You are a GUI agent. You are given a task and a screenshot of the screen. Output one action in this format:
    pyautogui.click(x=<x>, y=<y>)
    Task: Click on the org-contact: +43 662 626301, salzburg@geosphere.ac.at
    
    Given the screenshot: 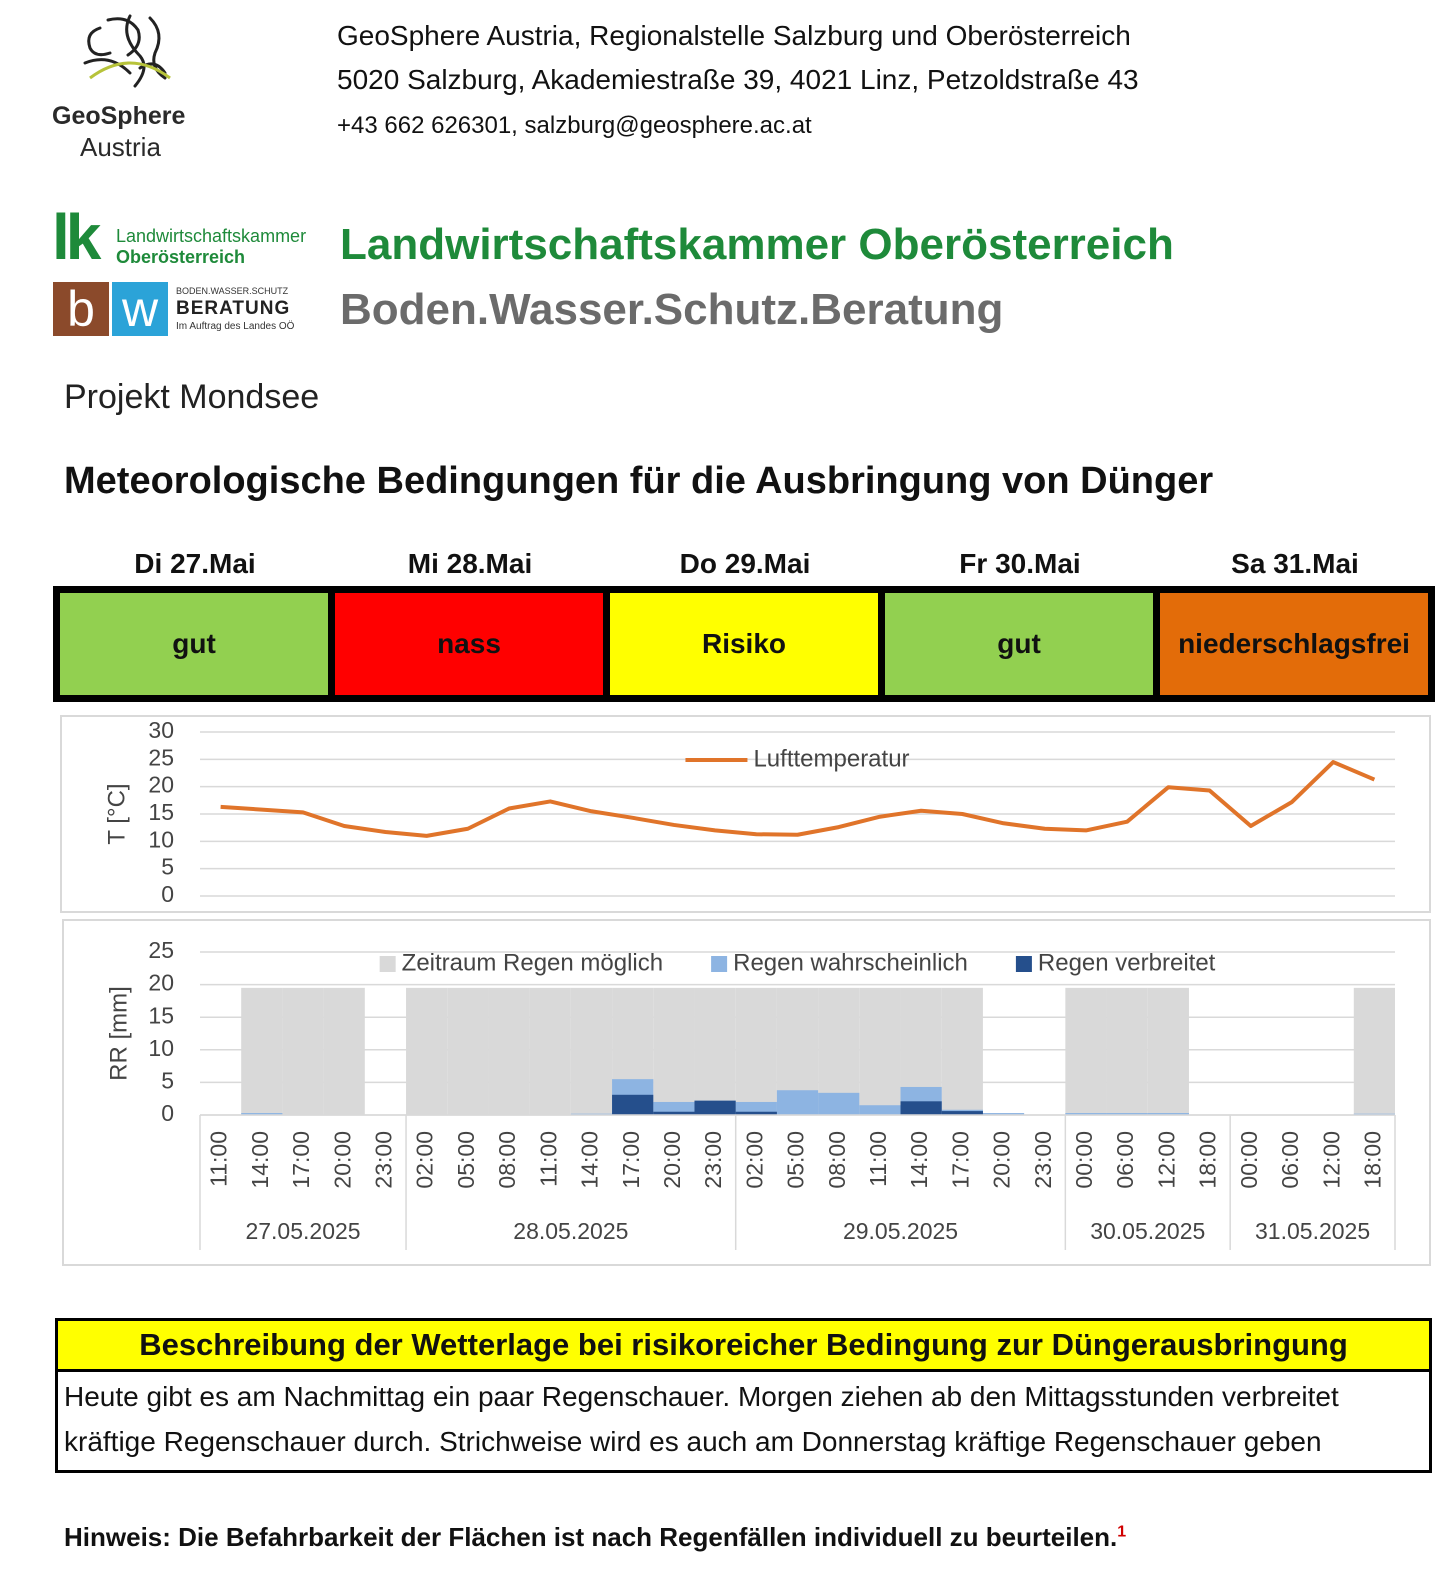 What is the action you would take?
    pyautogui.click(x=574, y=125)
    